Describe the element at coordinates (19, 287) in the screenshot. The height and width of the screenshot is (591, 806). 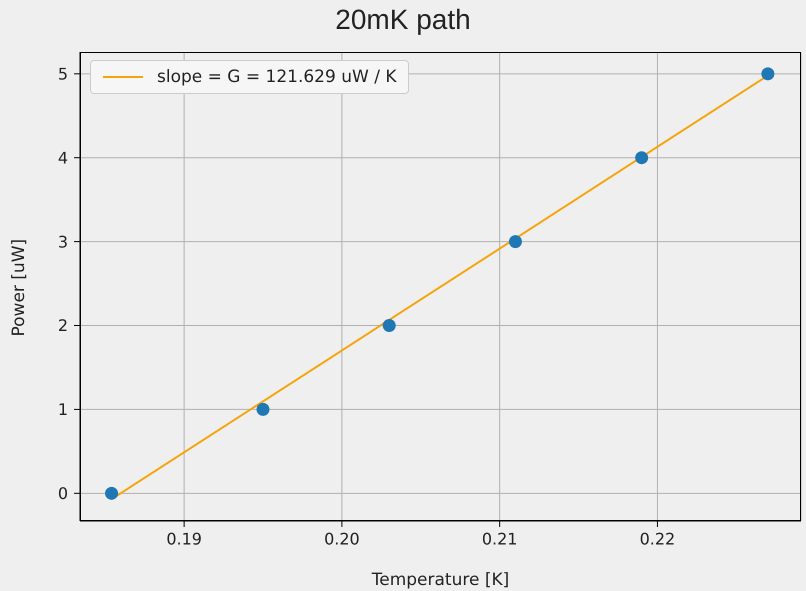
I see `y-axis-title: Power [uW]` at that location.